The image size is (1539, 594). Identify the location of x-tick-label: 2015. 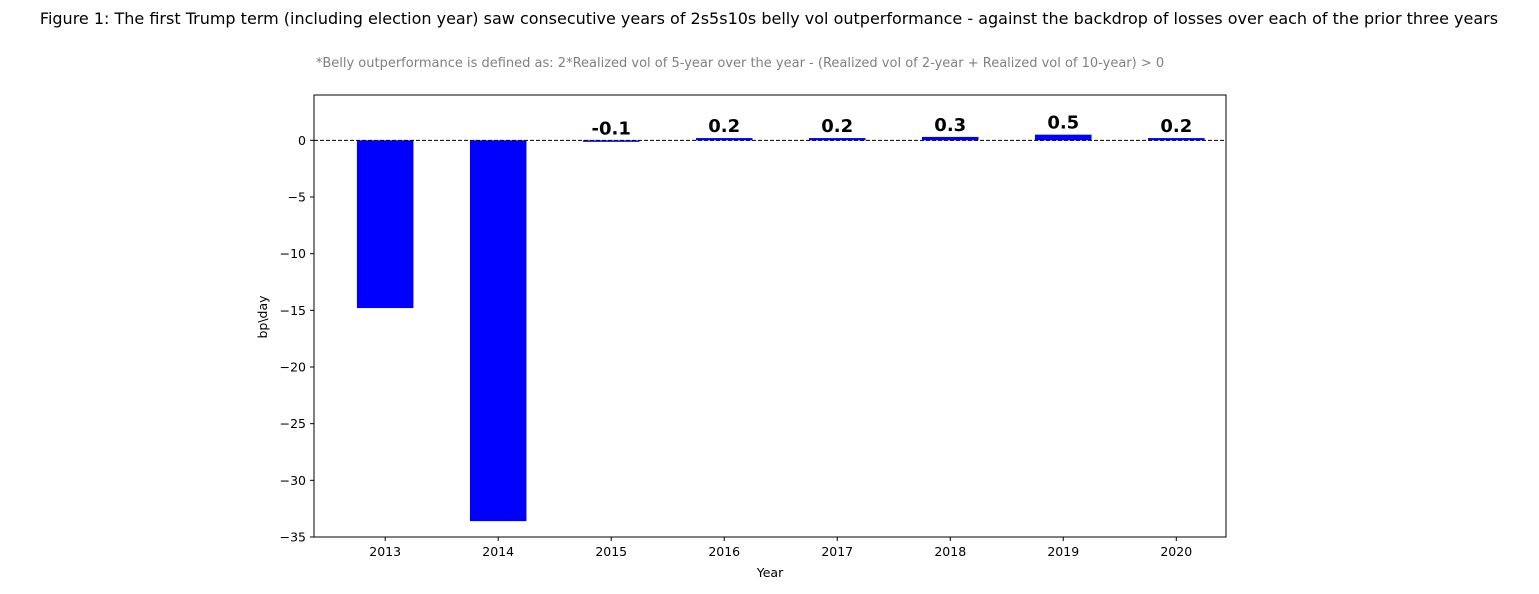
(611, 551).